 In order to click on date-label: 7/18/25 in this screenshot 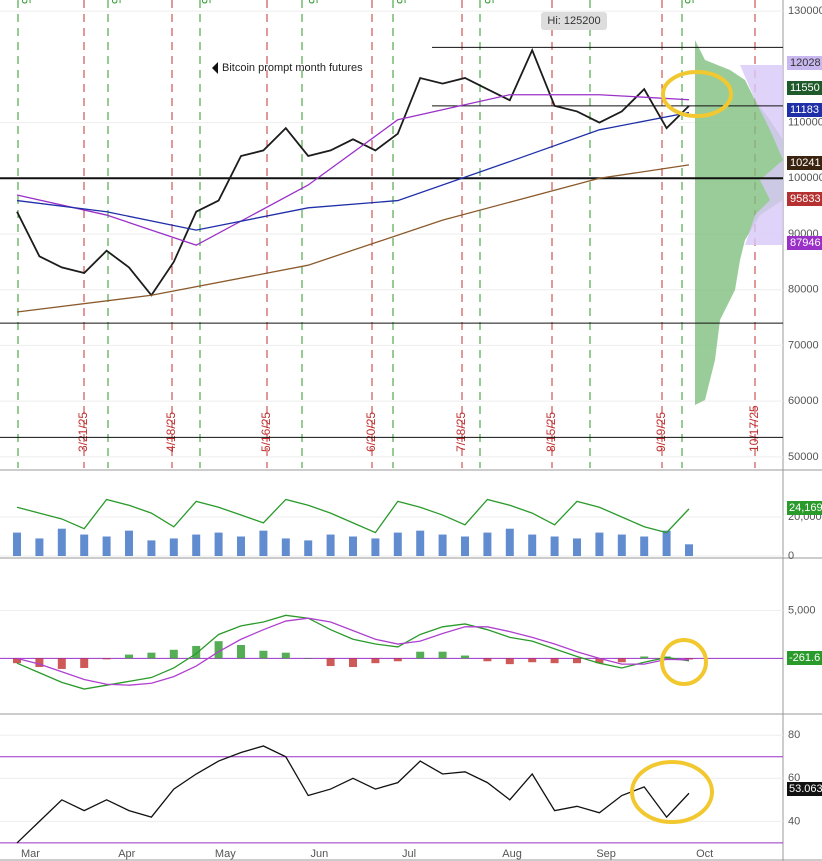, I will do `click(461, 432)`.